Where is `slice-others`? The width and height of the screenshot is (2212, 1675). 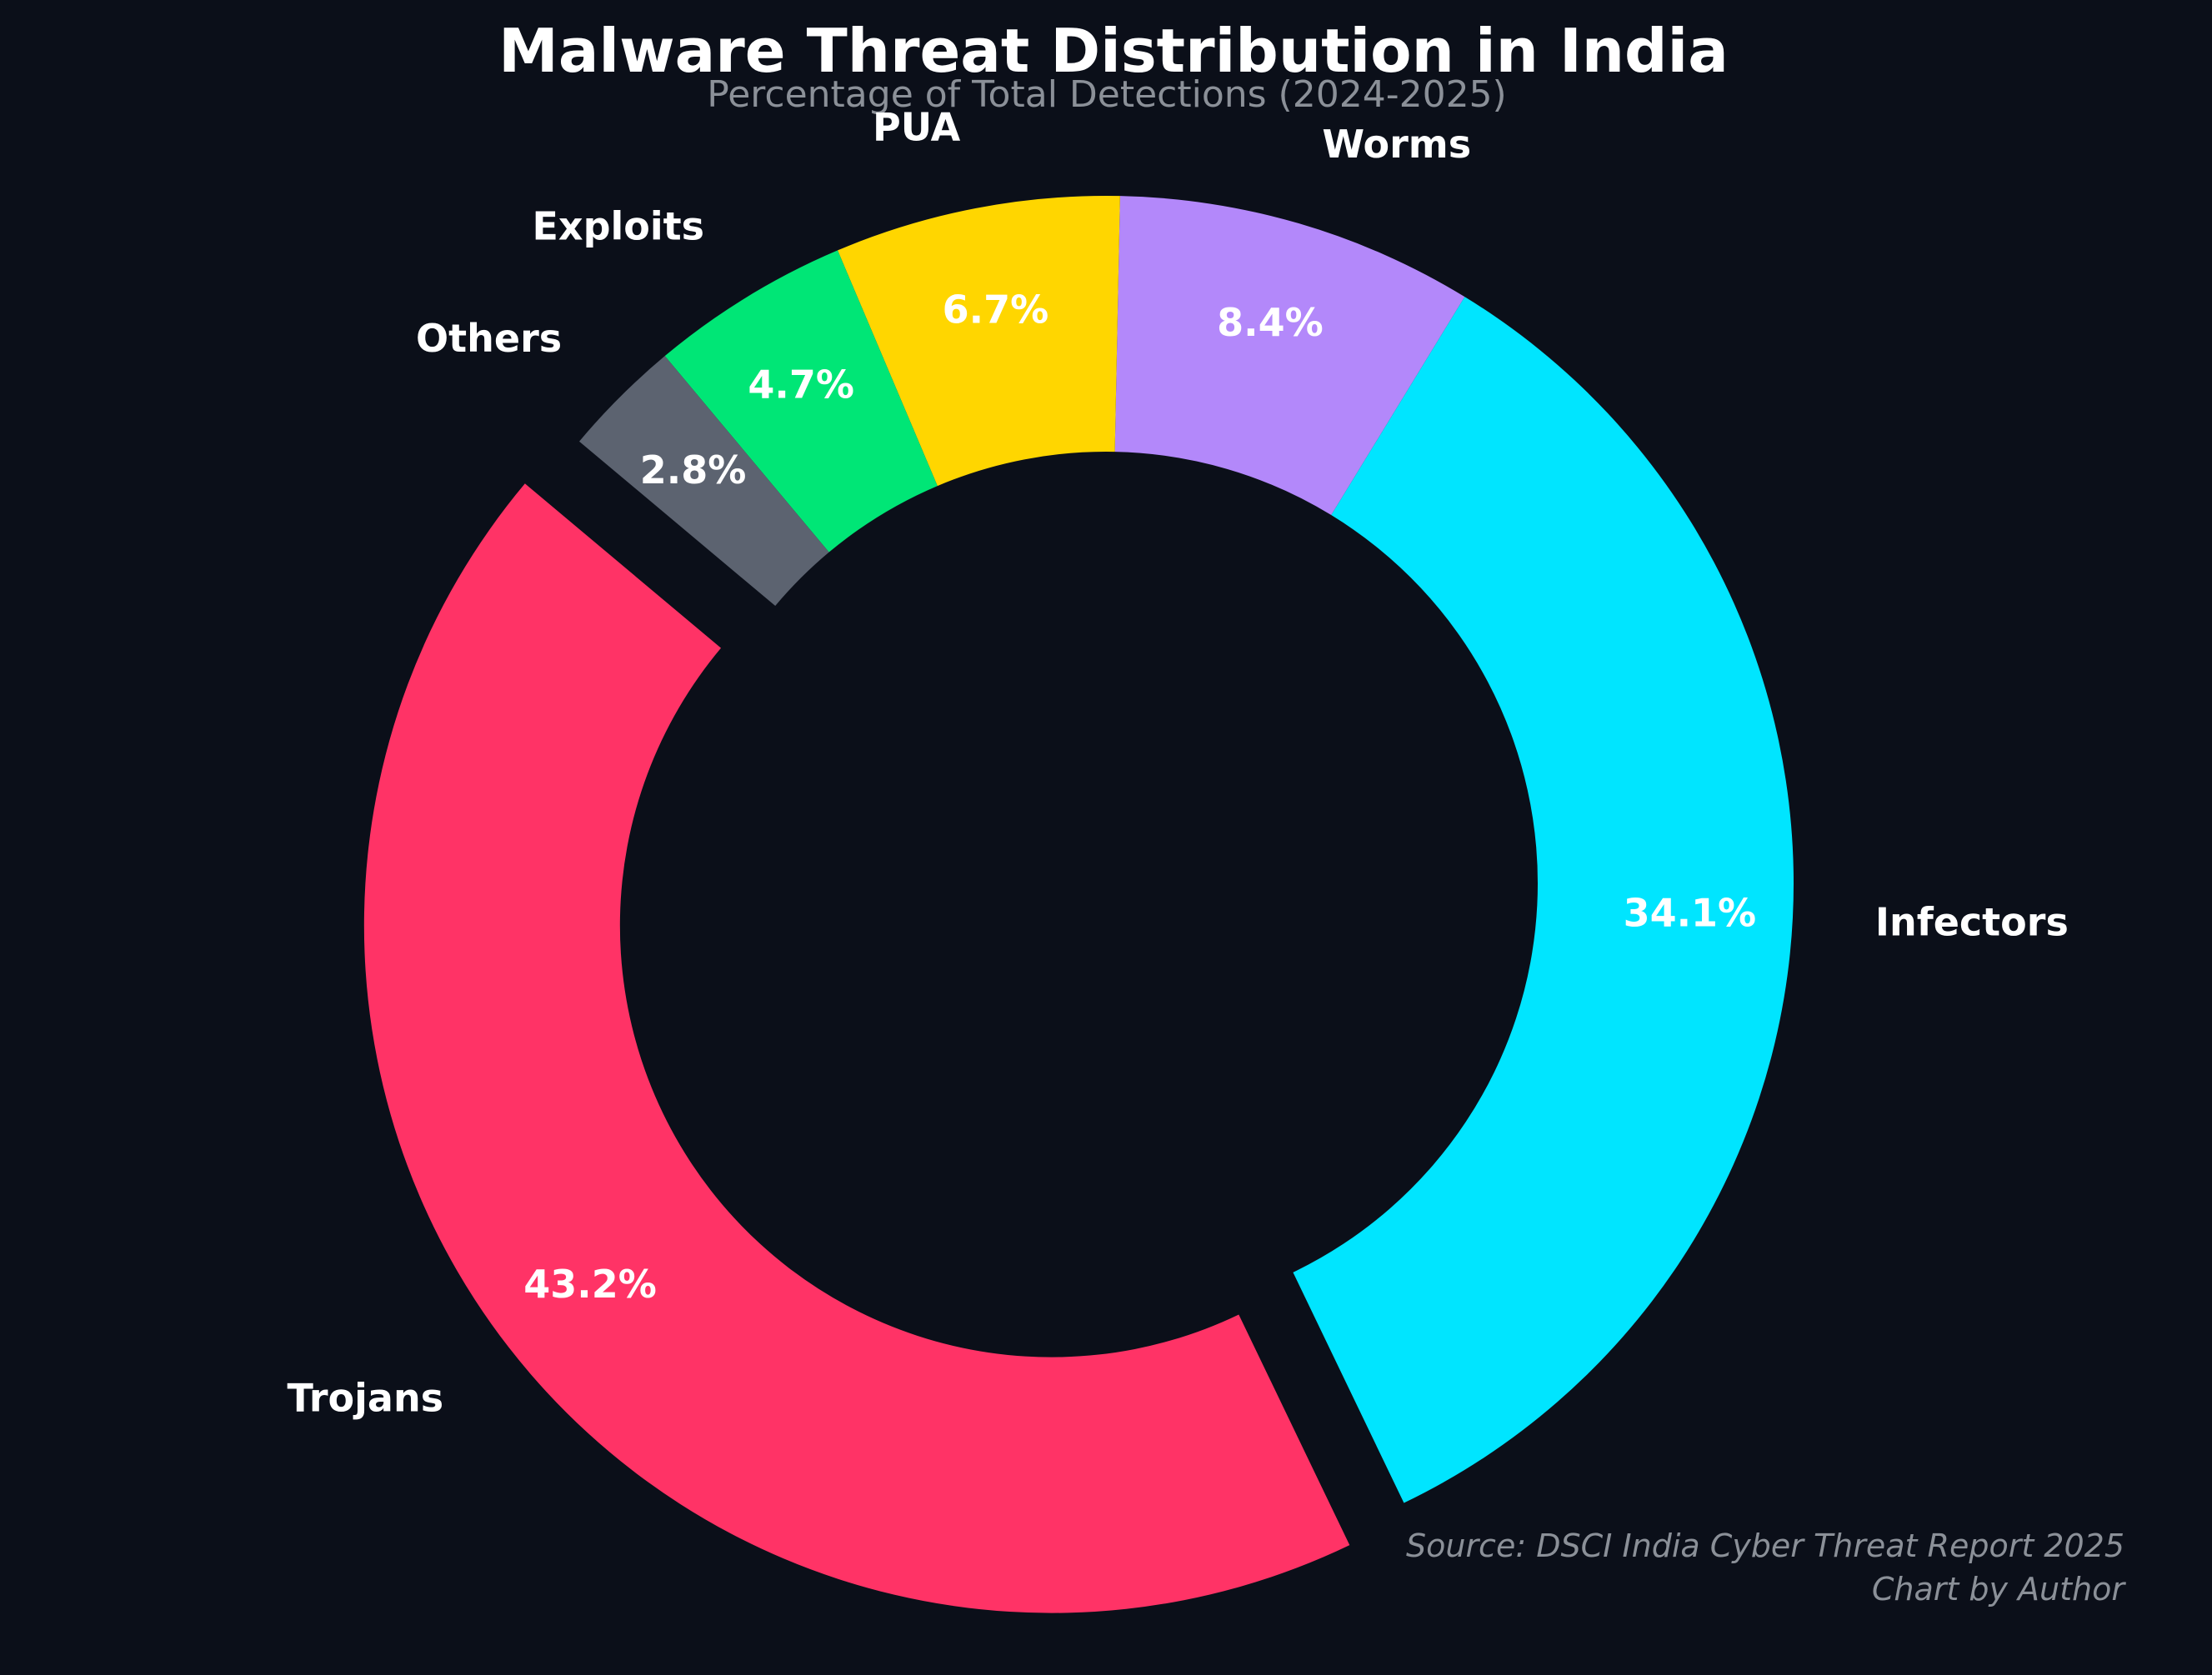 slice-others is located at coordinates (704, 481).